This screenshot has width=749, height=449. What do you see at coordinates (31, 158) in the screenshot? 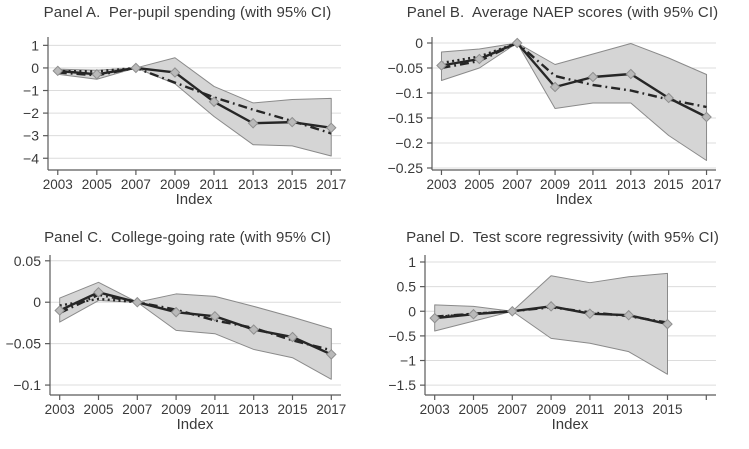
I see `y-tick-label: −4` at bounding box center [31, 158].